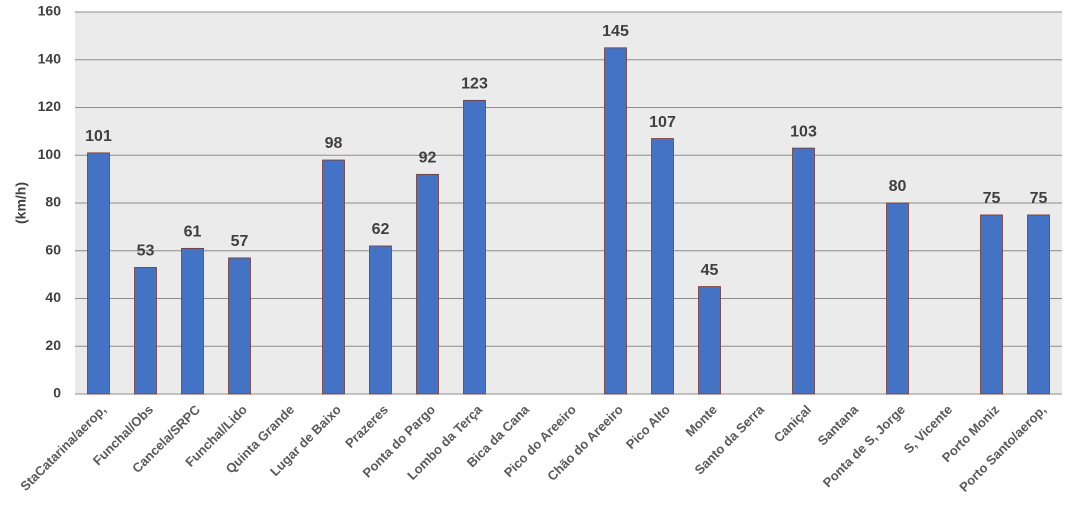 The width and height of the screenshot is (1072, 509). Describe the element at coordinates (615, 31) in the screenshot. I see `data-label: 145` at that location.